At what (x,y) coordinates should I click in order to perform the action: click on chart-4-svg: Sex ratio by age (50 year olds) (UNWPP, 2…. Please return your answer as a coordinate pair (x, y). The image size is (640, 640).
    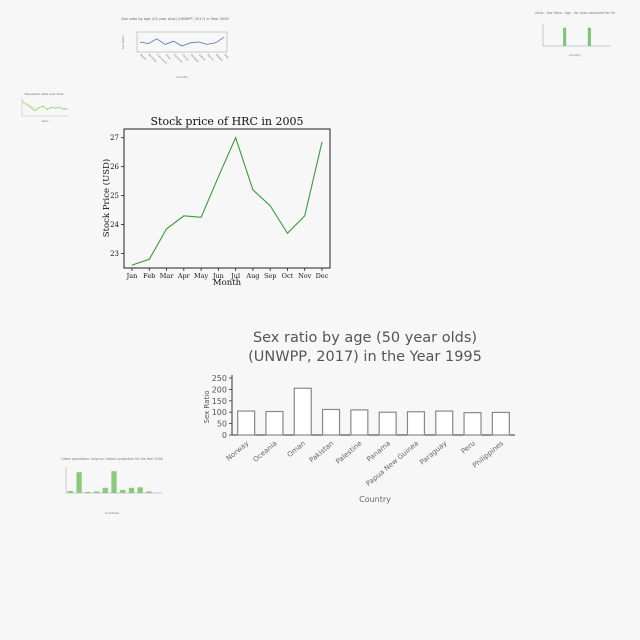
    Looking at the image, I should click on (359, 417).